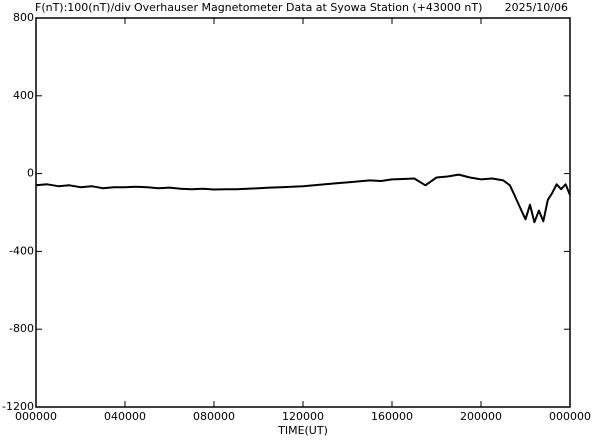  What do you see at coordinates (303, 416) in the screenshot?
I see `x-tick-label: 120000` at bounding box center [303, 416].